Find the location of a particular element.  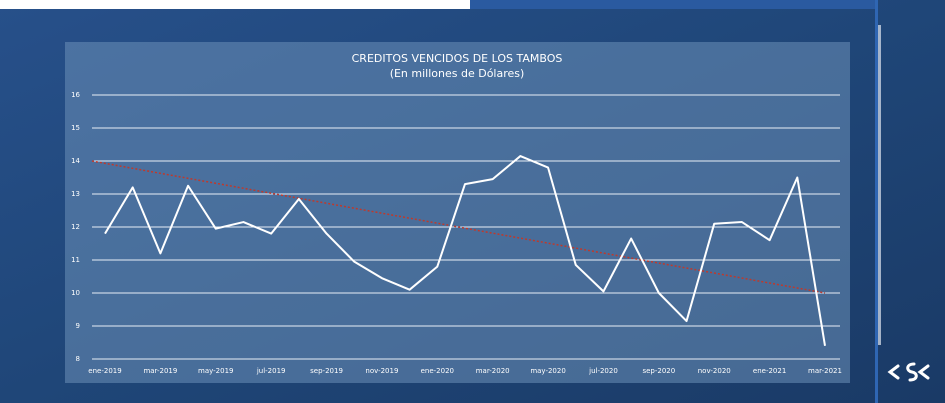

y-tick-label: 15 is located at coordinates (75, 128).